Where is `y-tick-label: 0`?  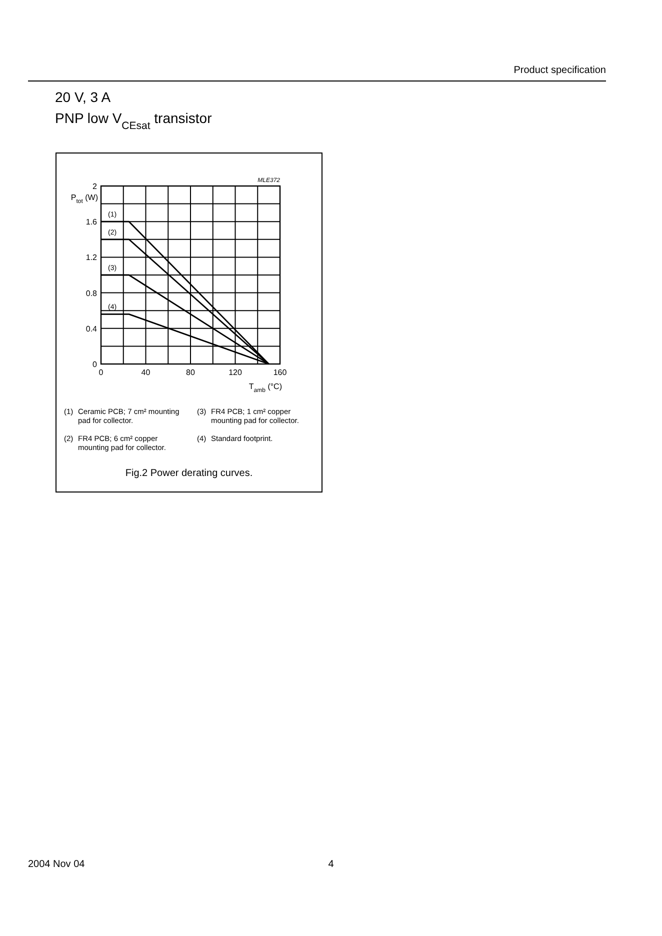 y-tick-label: 0 is located at coordinates (95, 364).